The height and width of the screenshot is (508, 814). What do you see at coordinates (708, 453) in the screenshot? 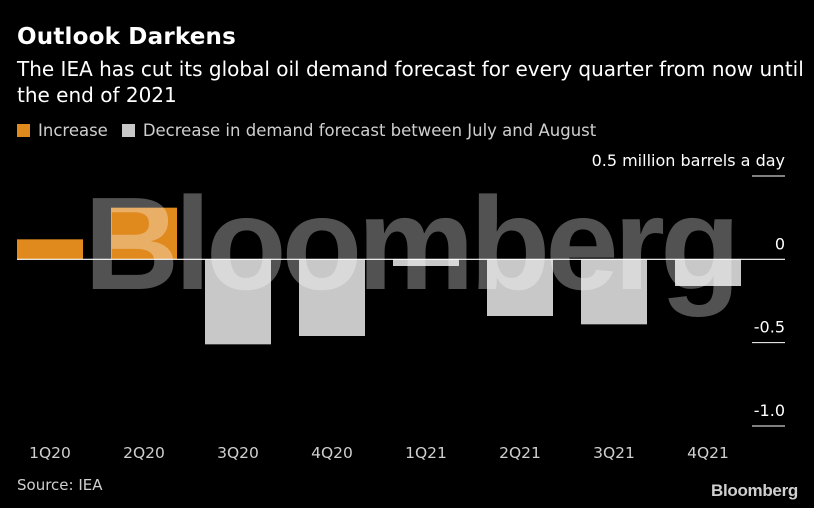
I see `x-tick-label: 4Q21` at bounding box center [708, 453].